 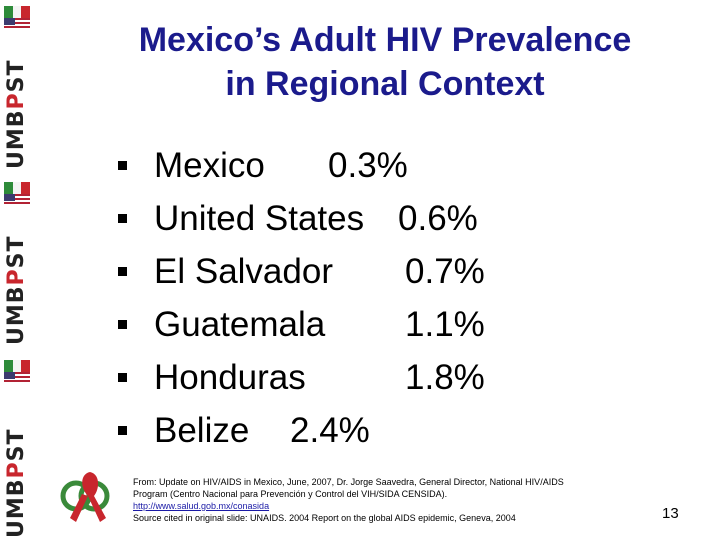 I want to click on prevalence-value: 0.7%, so click(x=445, y=271).